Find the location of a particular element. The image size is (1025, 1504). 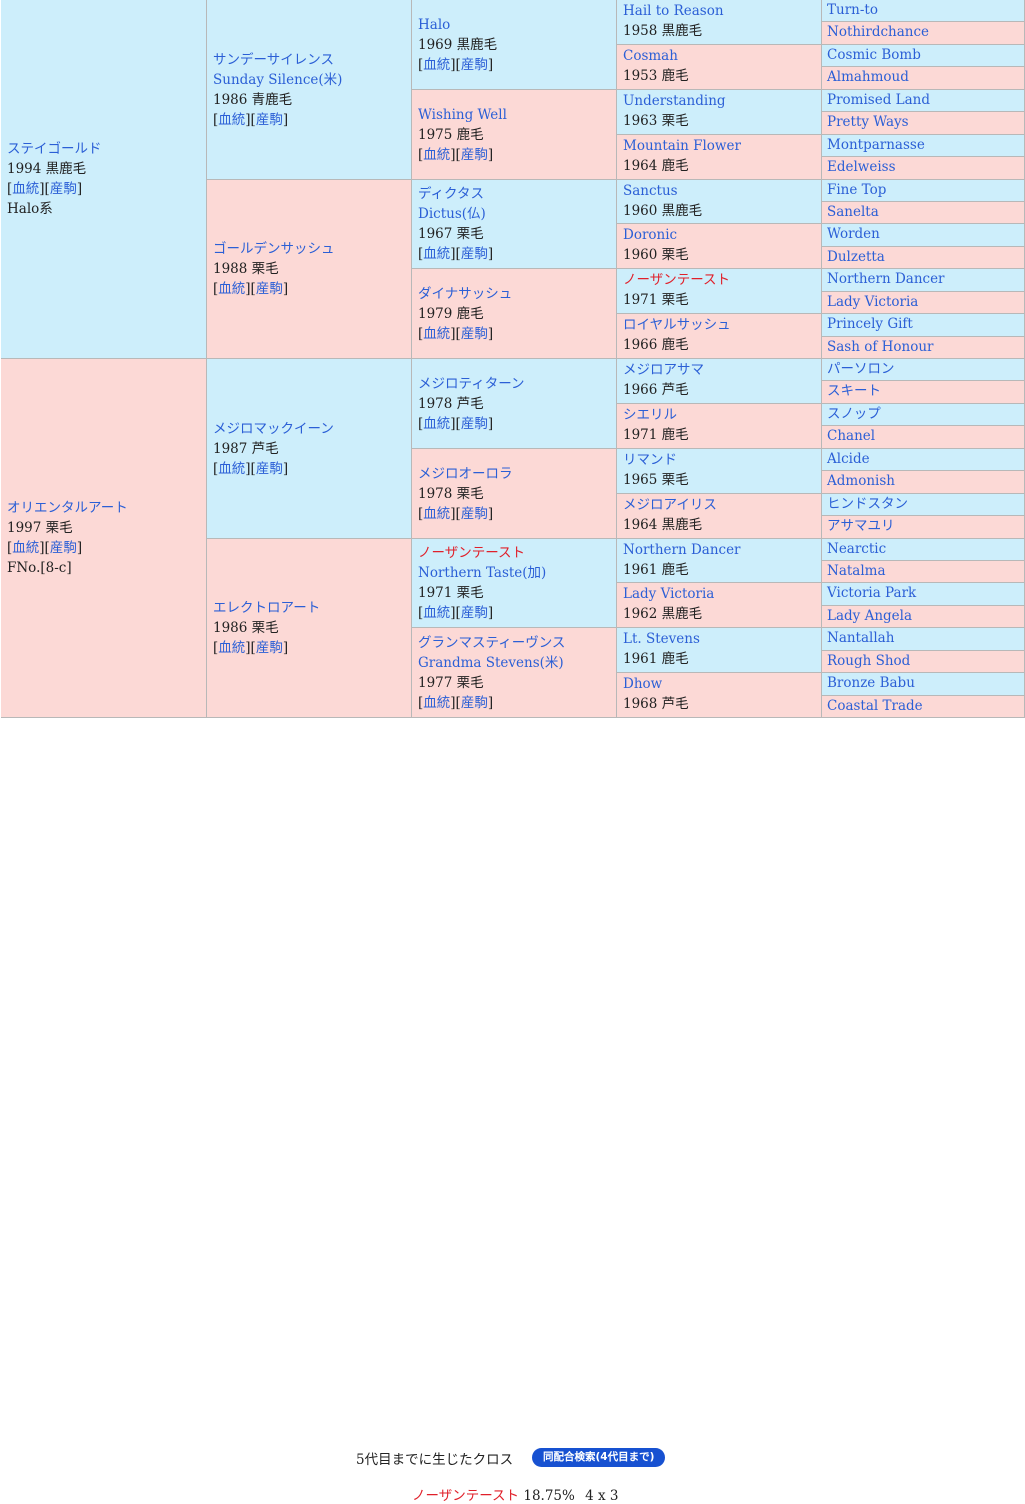

horse-name-link: Wishing Well is located at coordinates (462, 114).